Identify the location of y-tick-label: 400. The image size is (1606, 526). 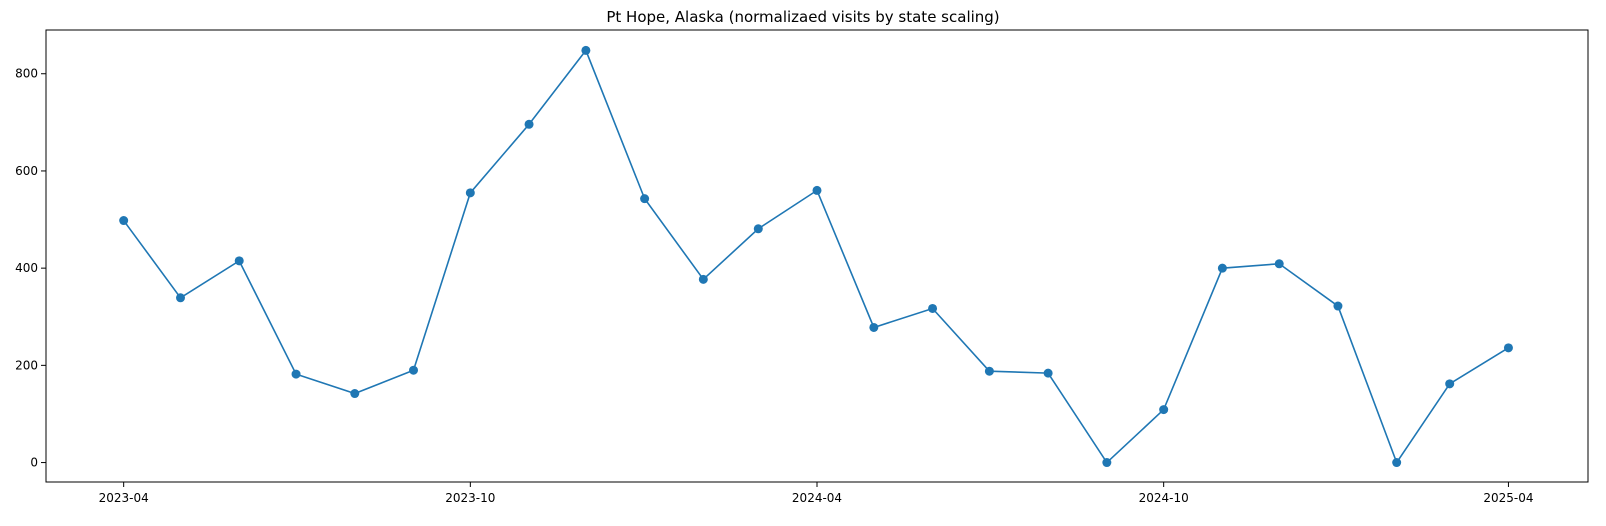
(26, 268).